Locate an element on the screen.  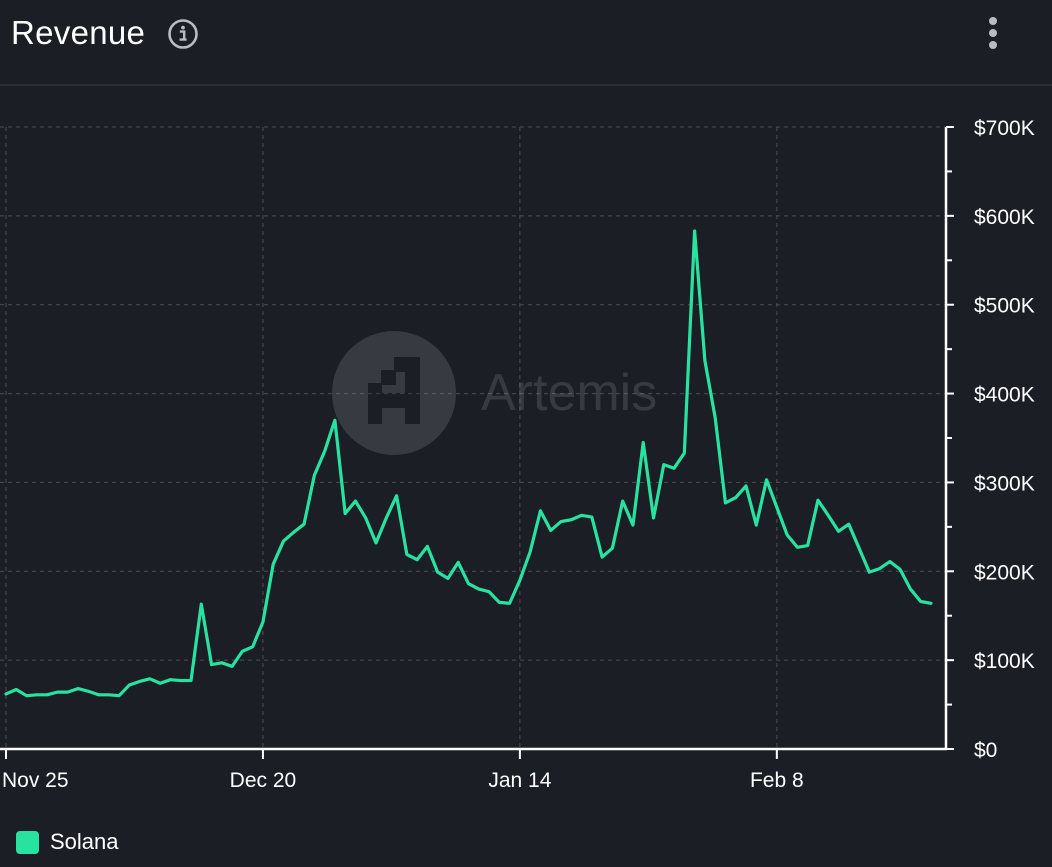
y-tick-label: $300K is located at coordinates (1004, 483).